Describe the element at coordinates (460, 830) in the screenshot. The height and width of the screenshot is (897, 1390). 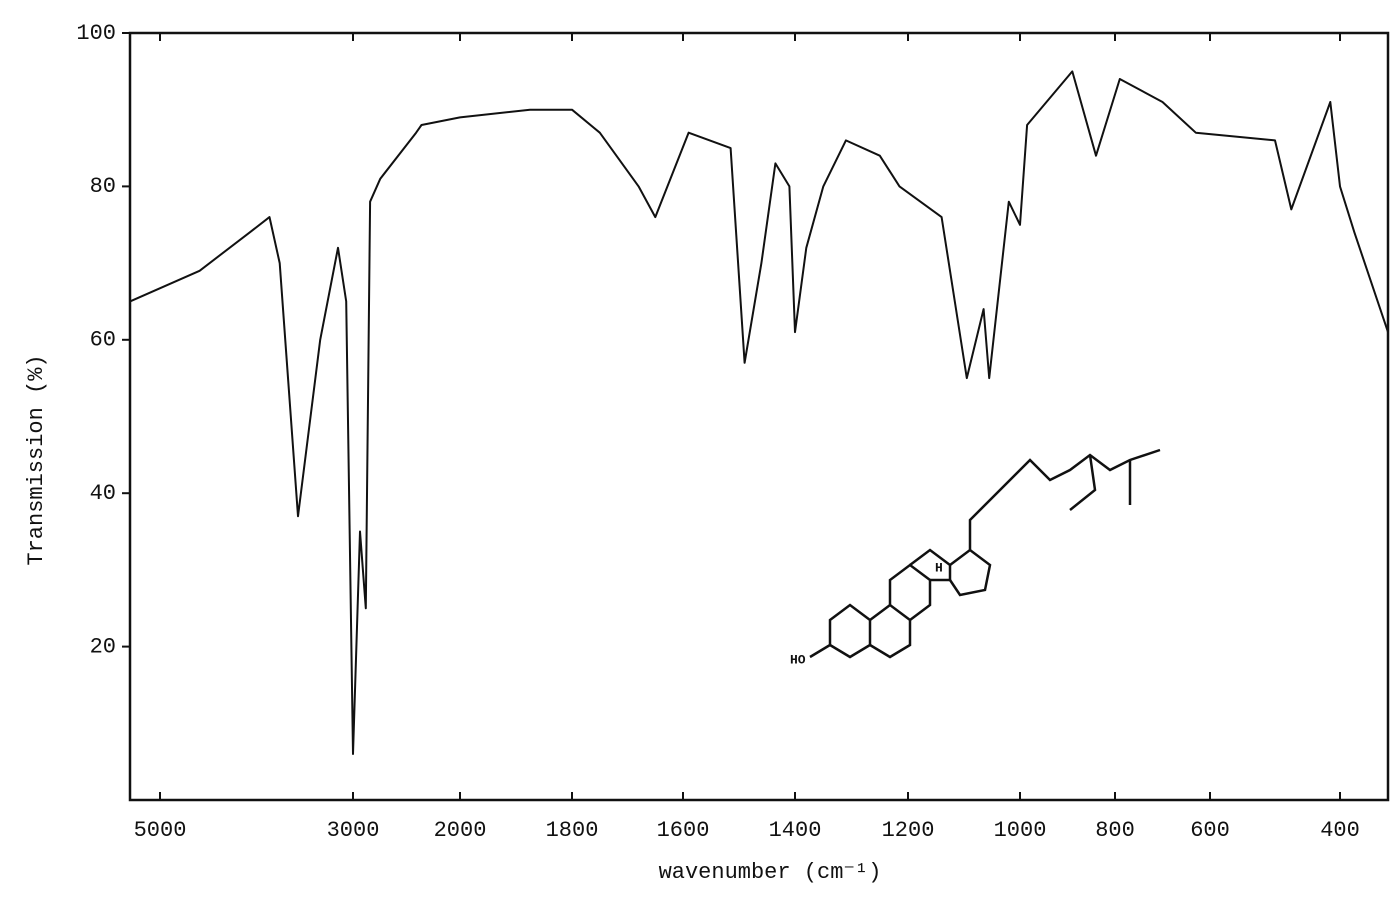
I see `x-tick-label: 2000` at that location.